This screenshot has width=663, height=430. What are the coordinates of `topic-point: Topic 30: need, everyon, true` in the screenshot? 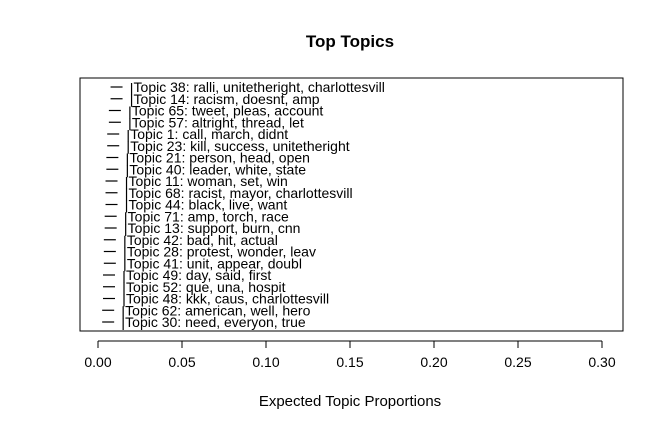 It's located at (204, 322).